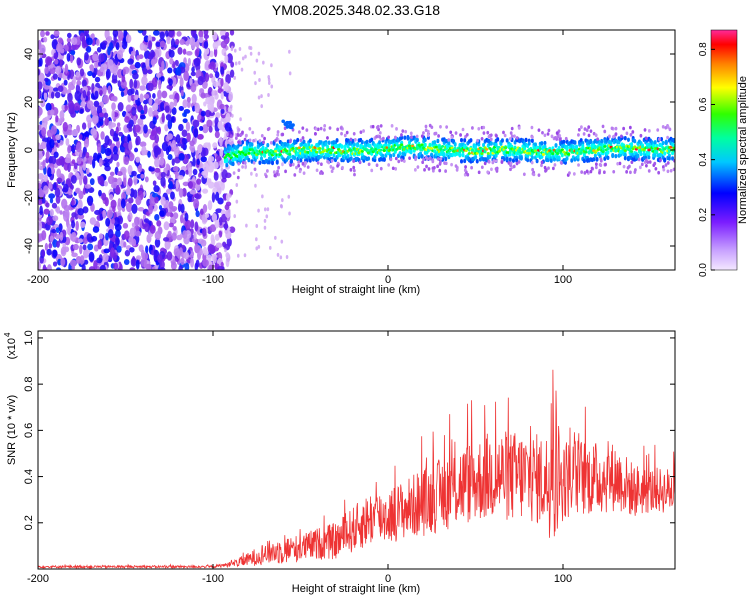 The height and width of the screenshot is (600, 750). What do you see at coordinates (356, 290) in the screenshot?
I see `spectrogram-x-label: Height of straight line (km)` at bounding box center [356, 290].